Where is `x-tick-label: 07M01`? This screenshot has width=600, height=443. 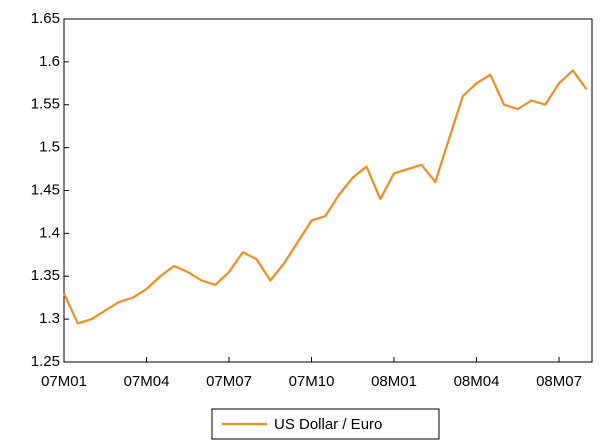
x-tick-label: 07M01 is located at coordinates (64, 381).